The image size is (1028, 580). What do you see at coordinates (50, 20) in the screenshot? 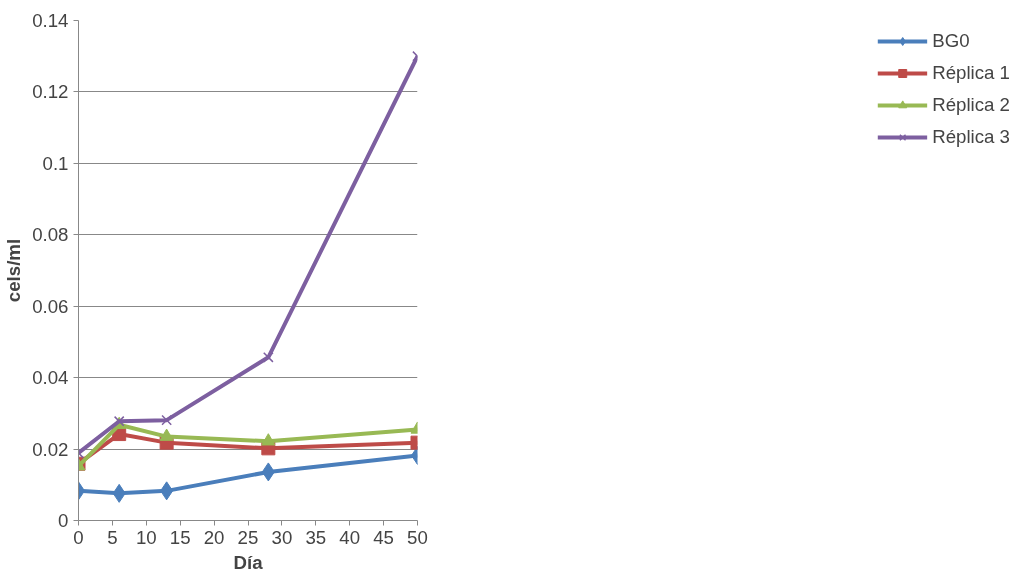
I see `y-tick-label: 0.14` at bounding box center [50, 20].